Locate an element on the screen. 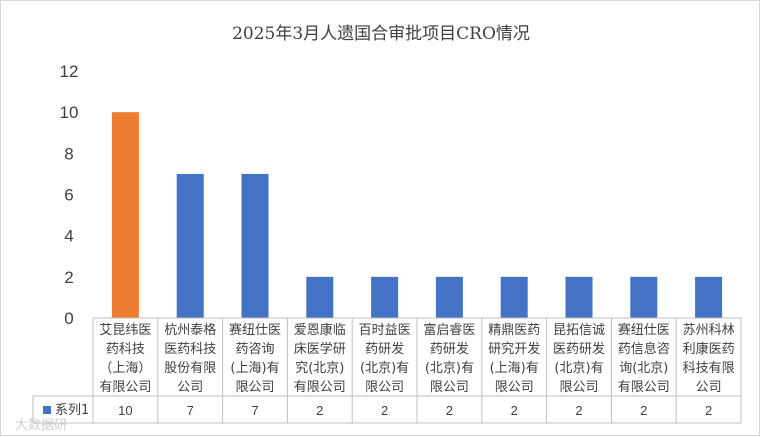 This screenshot has width=760, height=437. category-label: 赛纽仕医药信息咨询(北京)有限公司 is located at coordinates (644, 358).